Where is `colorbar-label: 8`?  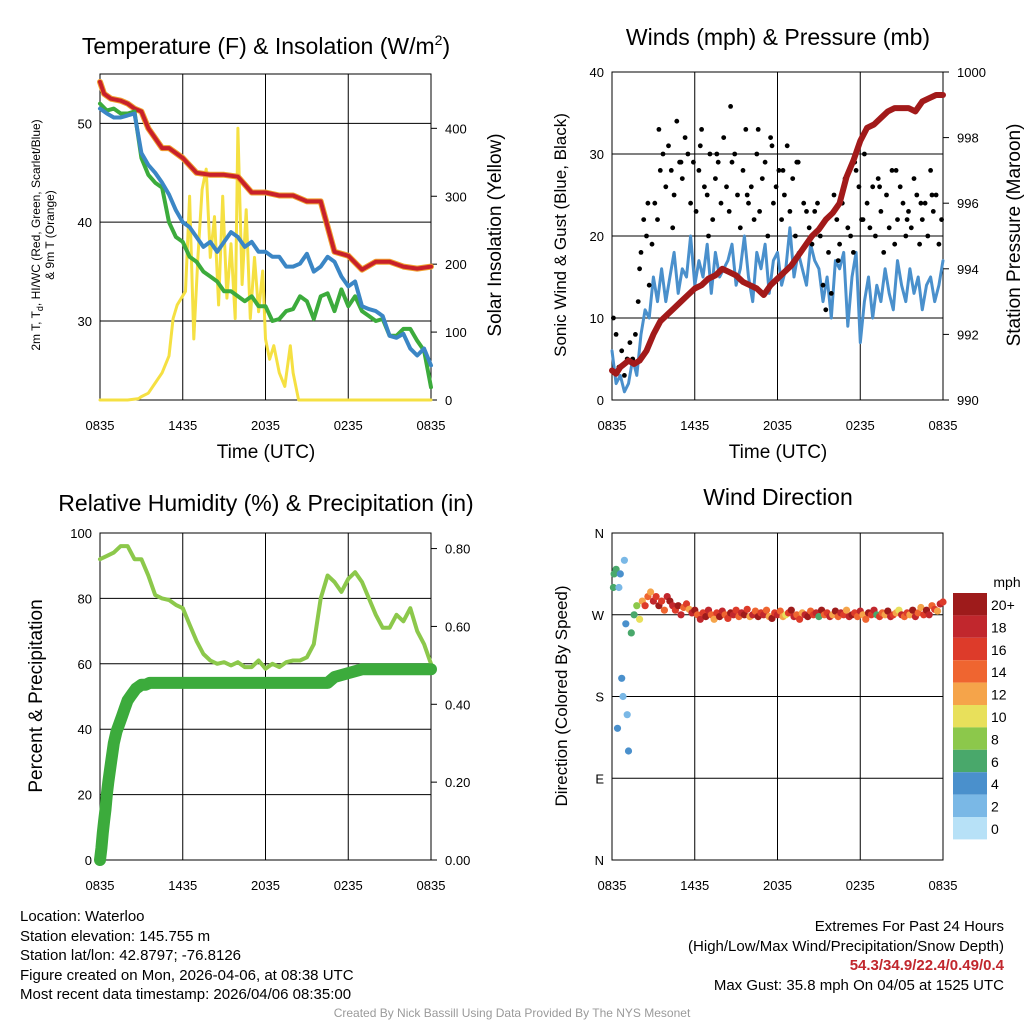 colorbar-label: 8 is located at coordinates (995, 739).